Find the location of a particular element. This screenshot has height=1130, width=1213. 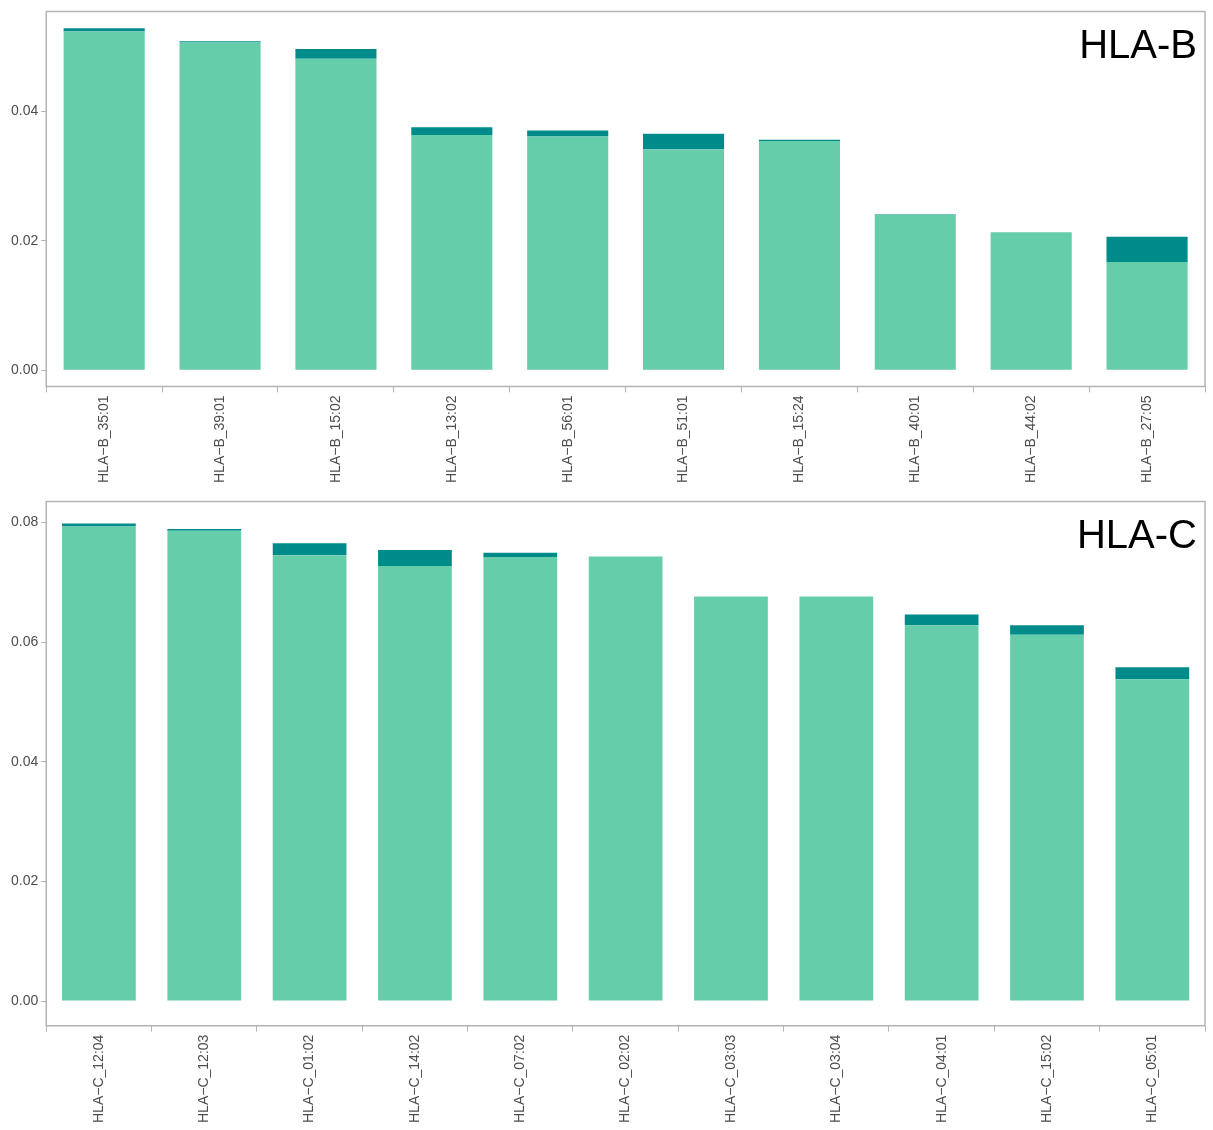

x-tick-label: HLA−C_04:01 is located at coordinates (940, 1078).